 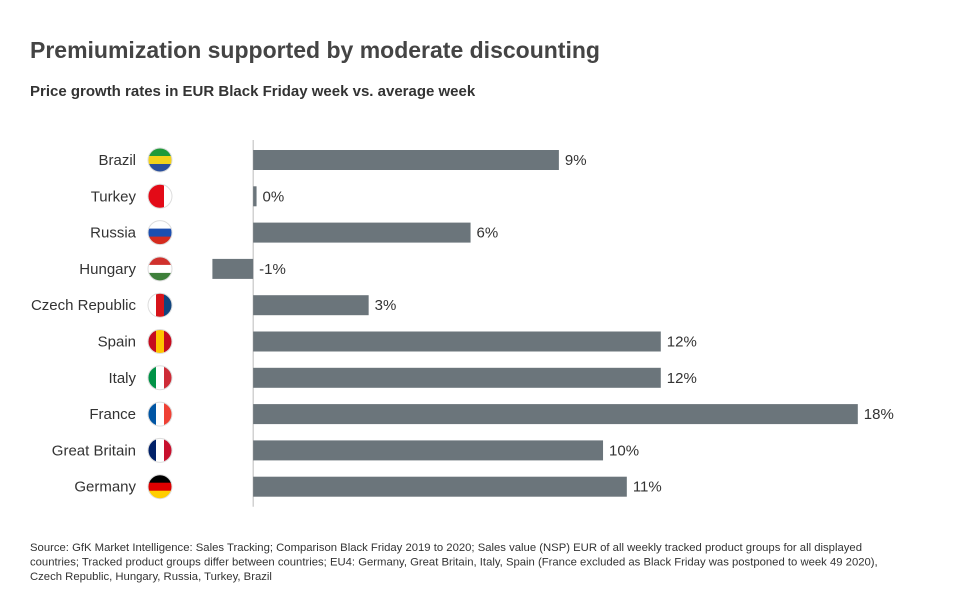 I want to click on category-label: Spain, so click(x=117, y=341).